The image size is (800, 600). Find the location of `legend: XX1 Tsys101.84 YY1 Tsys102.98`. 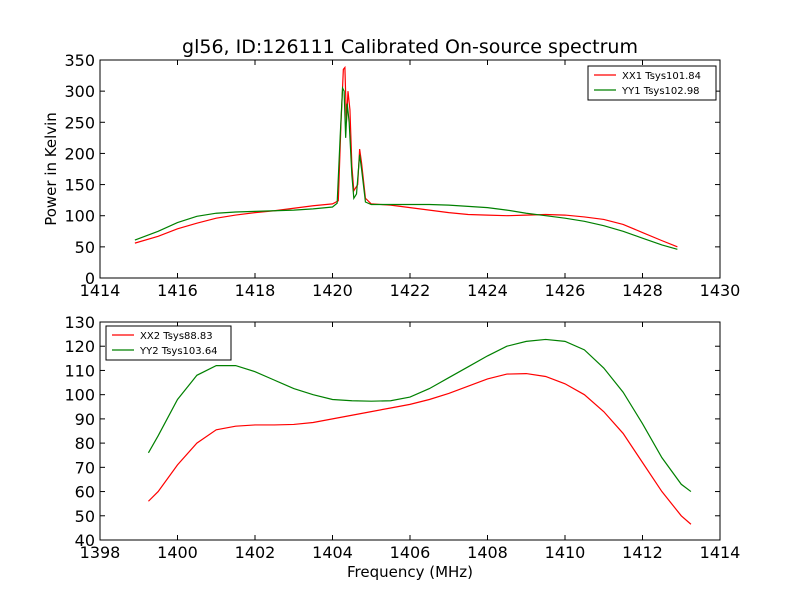

legend: XX1 Tsys101.84 YY1 Tsys102.98 is located at coordinates (652, 83).